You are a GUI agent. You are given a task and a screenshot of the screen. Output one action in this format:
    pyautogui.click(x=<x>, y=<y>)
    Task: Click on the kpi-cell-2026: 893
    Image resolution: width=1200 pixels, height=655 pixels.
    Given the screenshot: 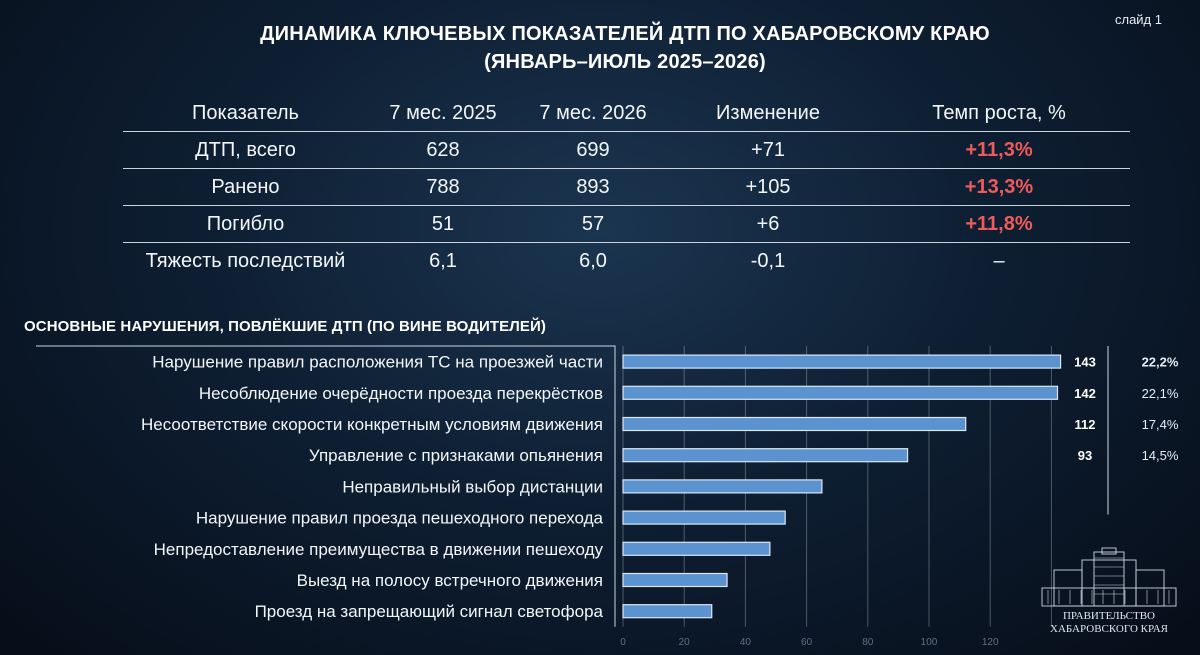 What is the action you would take?
    pyautogui.click(x=593, y=187)
    